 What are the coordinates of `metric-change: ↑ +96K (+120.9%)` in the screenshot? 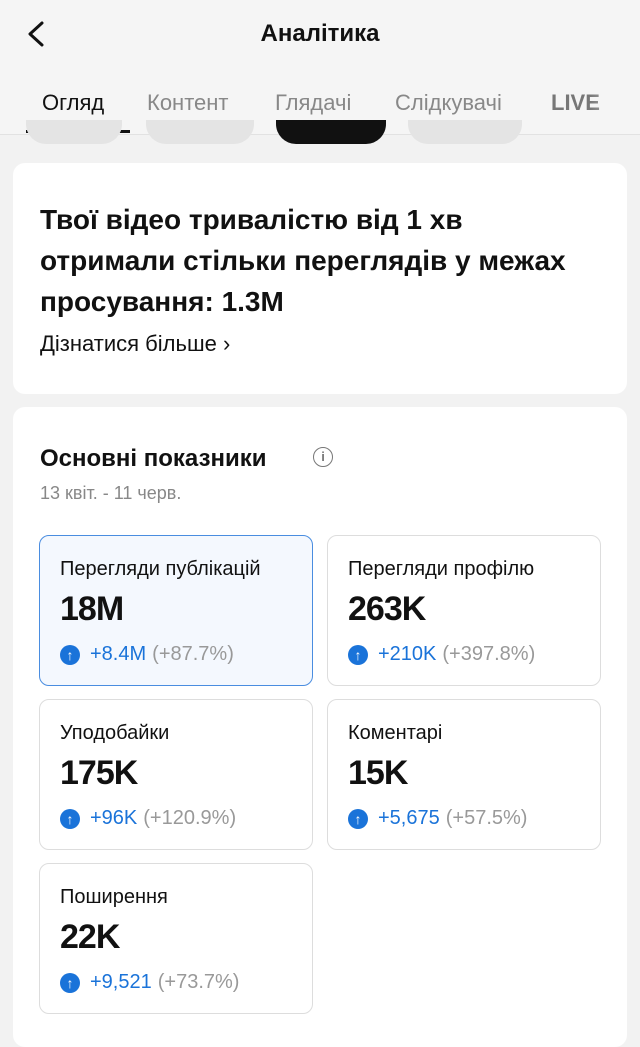 It's located at (148, 818).